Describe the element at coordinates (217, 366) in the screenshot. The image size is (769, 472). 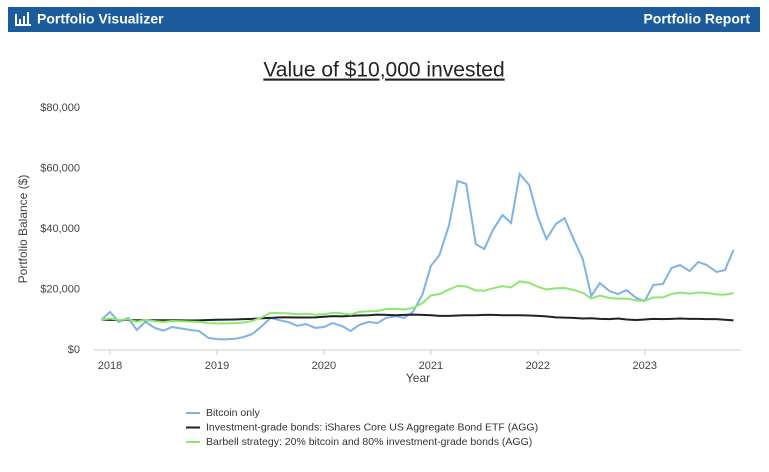
I see `x-tick-label: 2019` at that location.